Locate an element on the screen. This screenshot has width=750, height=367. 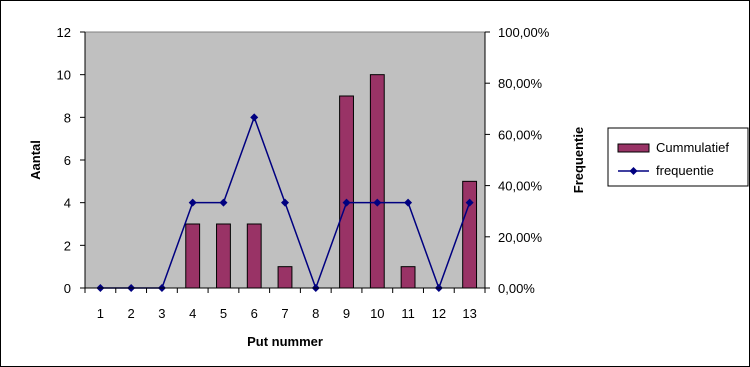
legend: Cummulatief frequentie is located at coordinates (678, 157).